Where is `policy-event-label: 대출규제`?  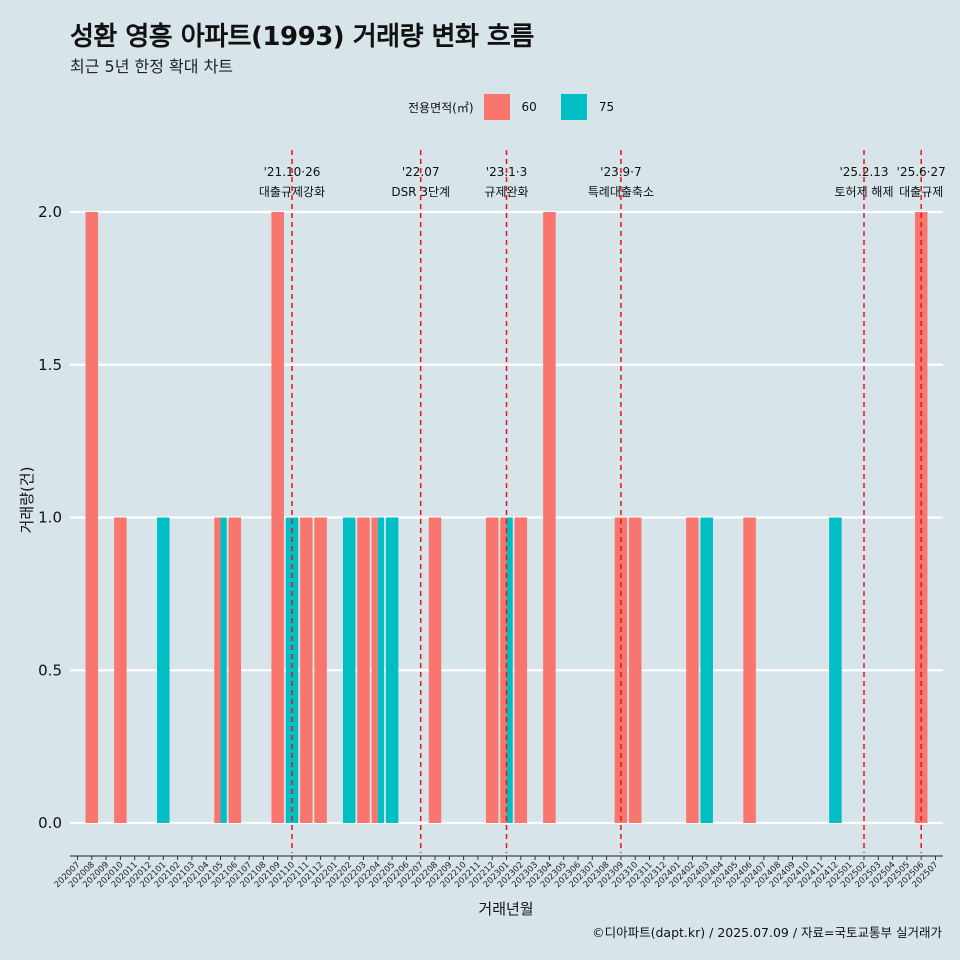
policy-event-label: 대출규제 is located at coordinates (921, 192).